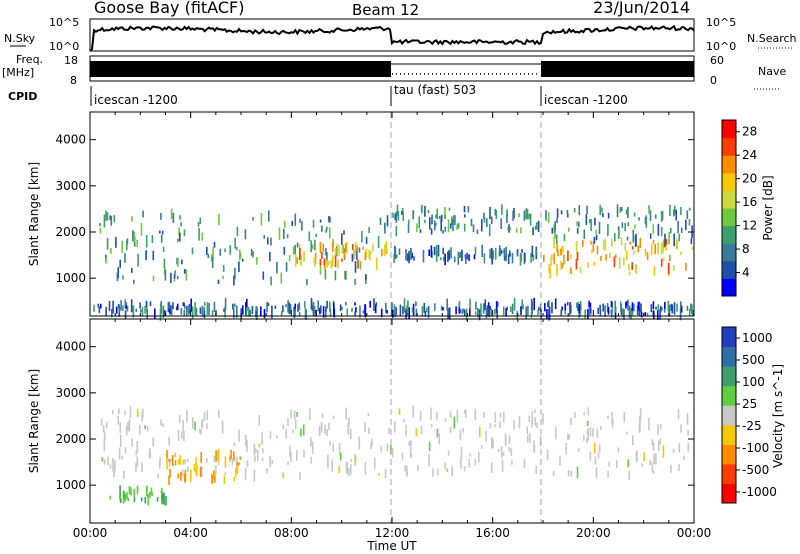  I want to click on nsky-label: N.Sky, so click(20, 38).